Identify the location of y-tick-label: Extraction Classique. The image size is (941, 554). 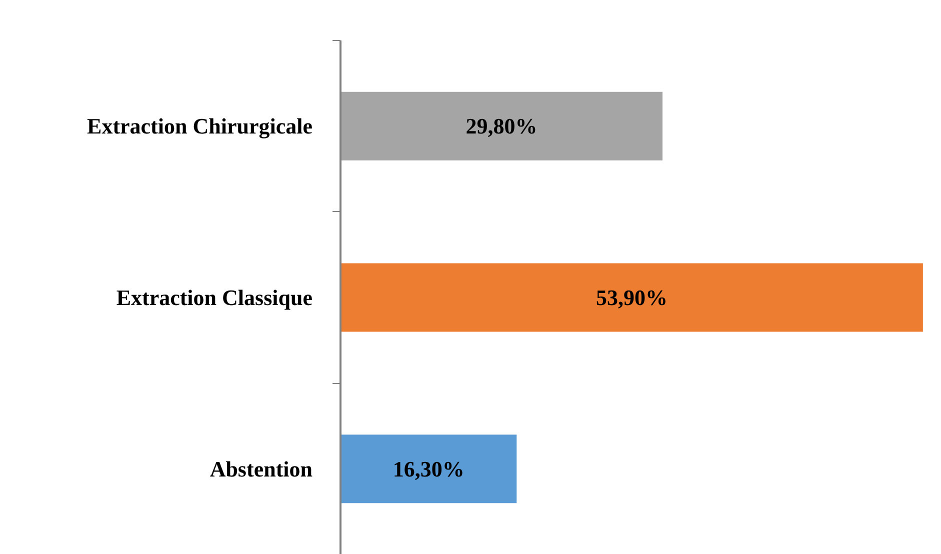
(214, 297).